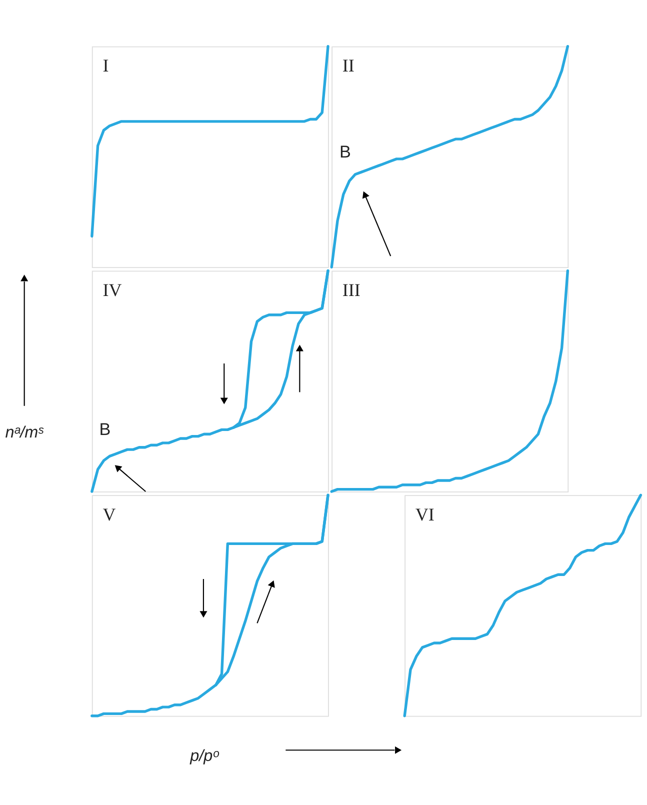  I want to click on text: II, so click(348, 66).